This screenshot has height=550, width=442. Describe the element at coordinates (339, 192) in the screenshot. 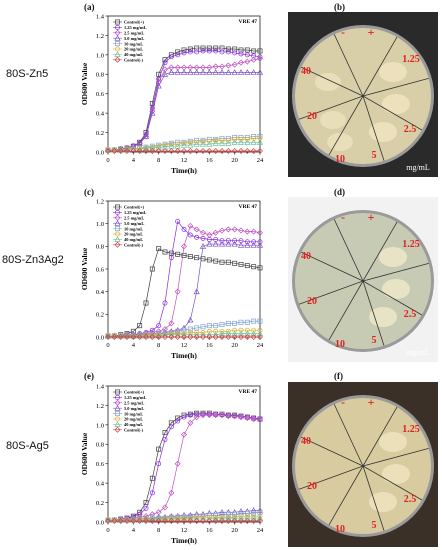

I see `panel-letter-d: (d)` at that location.